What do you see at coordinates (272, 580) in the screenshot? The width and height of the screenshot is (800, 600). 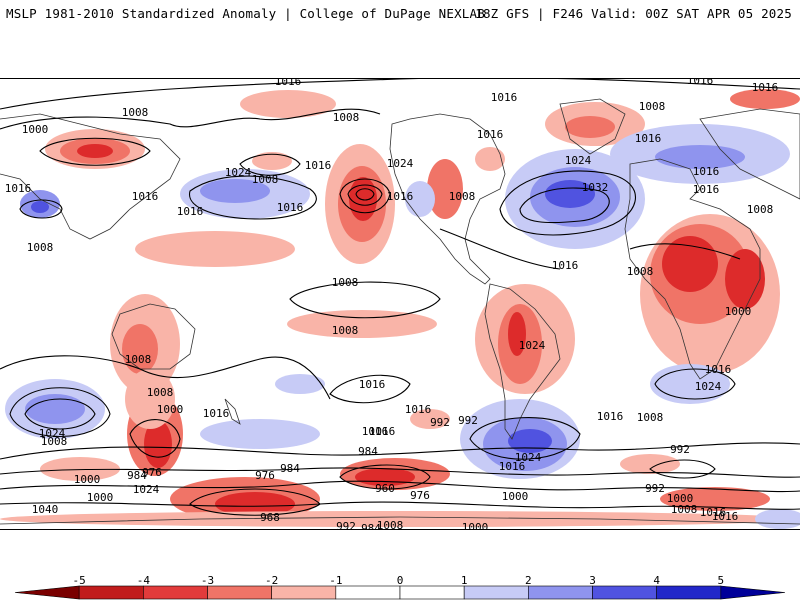 I see `colorbar-tick-label: -2` at bounding box center [272, 580].